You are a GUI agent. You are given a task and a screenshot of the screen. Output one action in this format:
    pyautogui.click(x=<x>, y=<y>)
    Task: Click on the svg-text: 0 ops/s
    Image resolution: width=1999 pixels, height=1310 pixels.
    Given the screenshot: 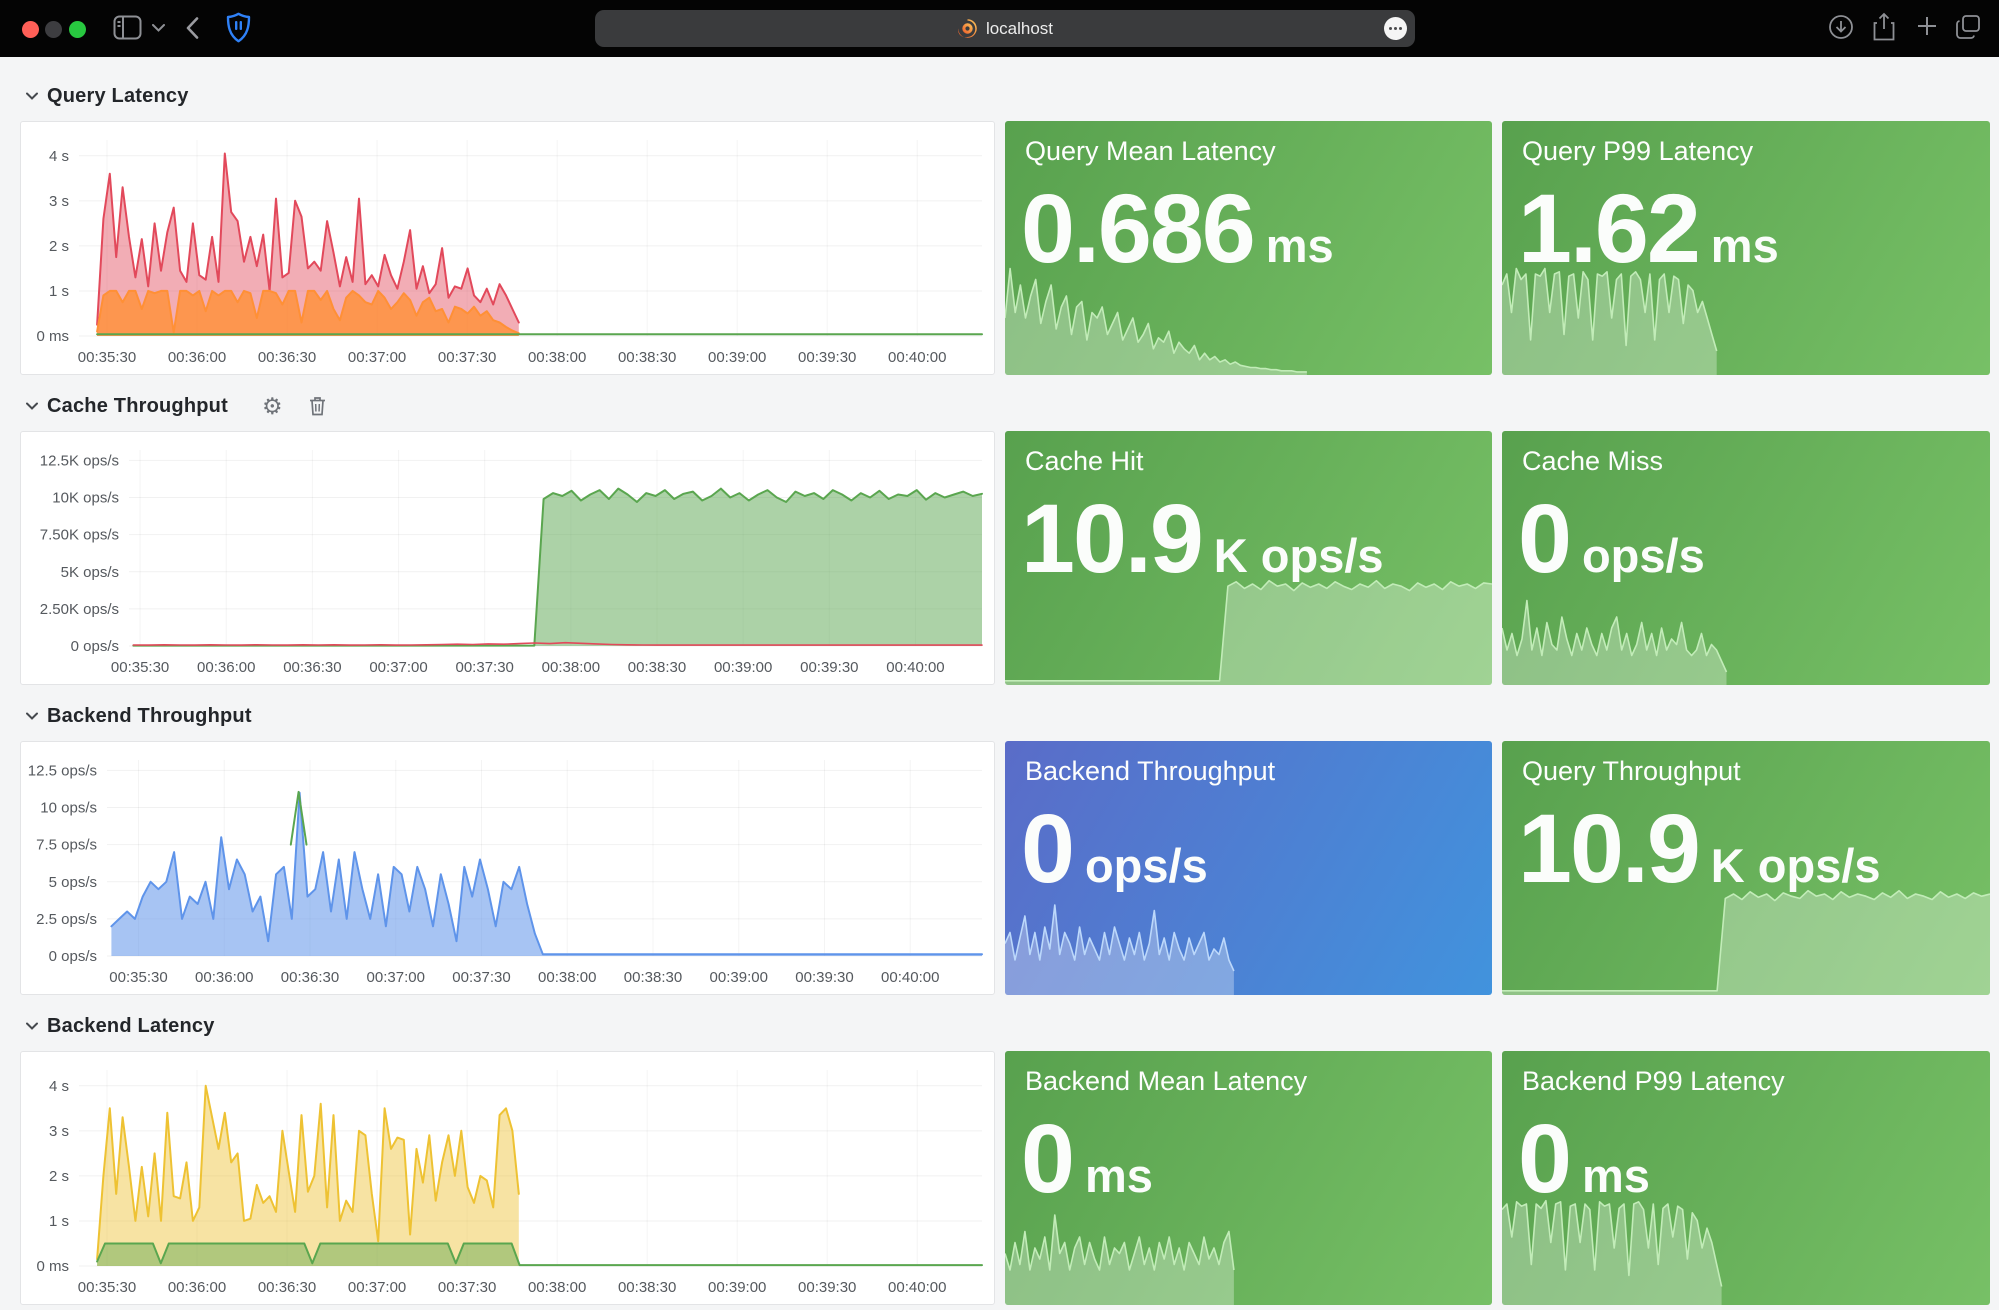 What is the action you would take?
    pyautogui.click(x=95, y=646)
    